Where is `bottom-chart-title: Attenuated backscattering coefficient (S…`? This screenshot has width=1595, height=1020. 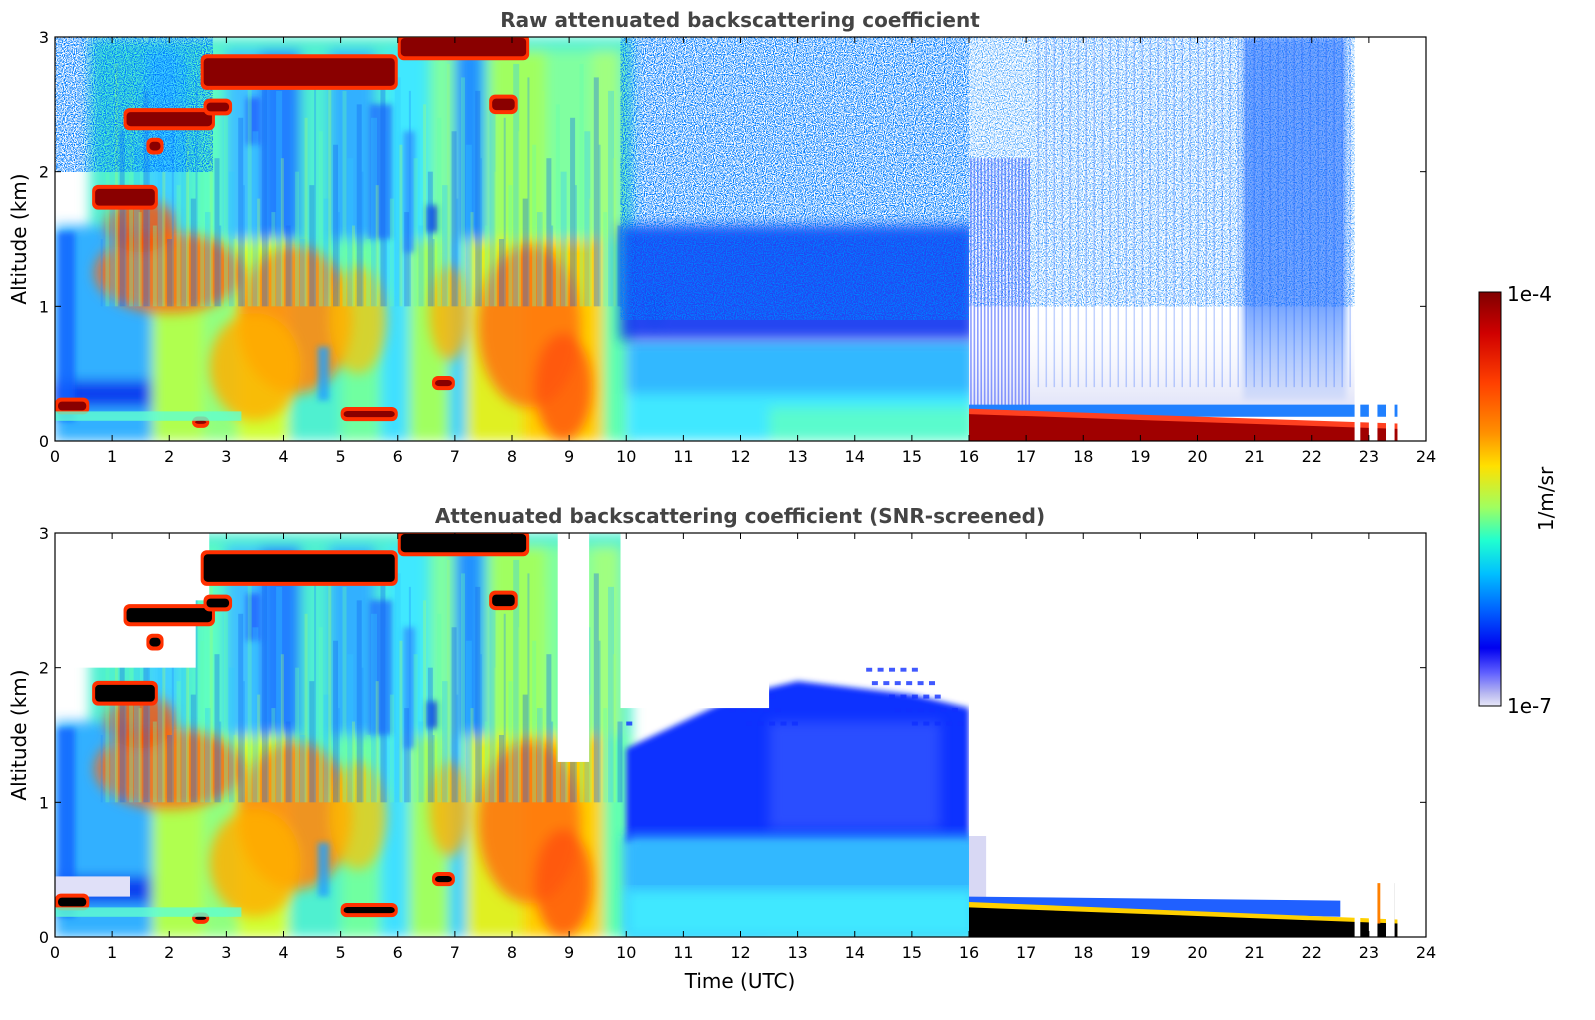
bottom-chart-title: Attenuated backscattering coefficient (S… is located at coordinates (740, 516).